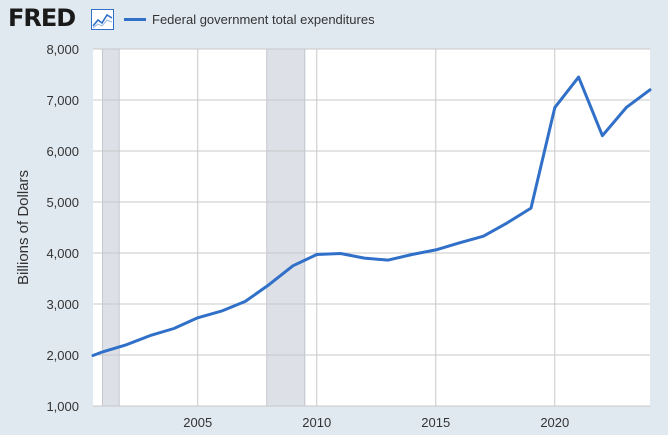  I want to click on y-axis-label: Billions of Dollars, so click(23, 227).